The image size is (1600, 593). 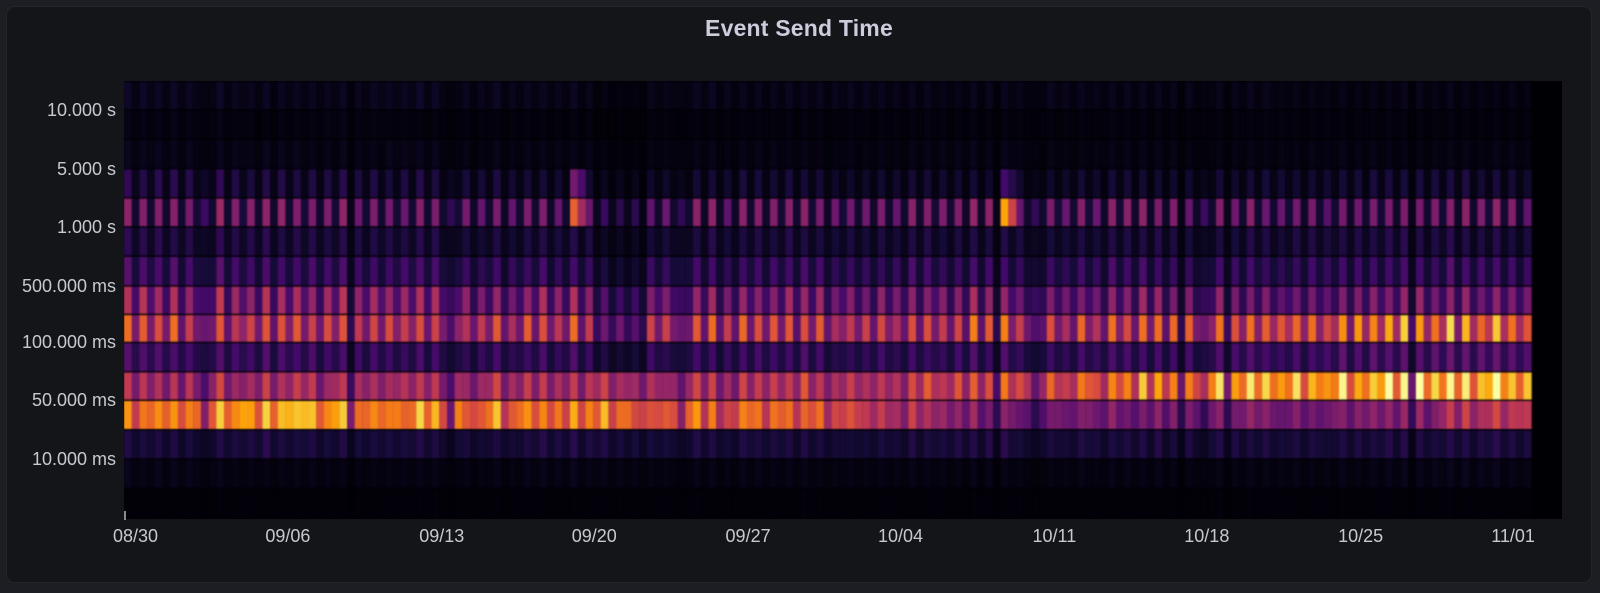 I want to click on x-tick-label: 09/13, so click(x=442, y=536).